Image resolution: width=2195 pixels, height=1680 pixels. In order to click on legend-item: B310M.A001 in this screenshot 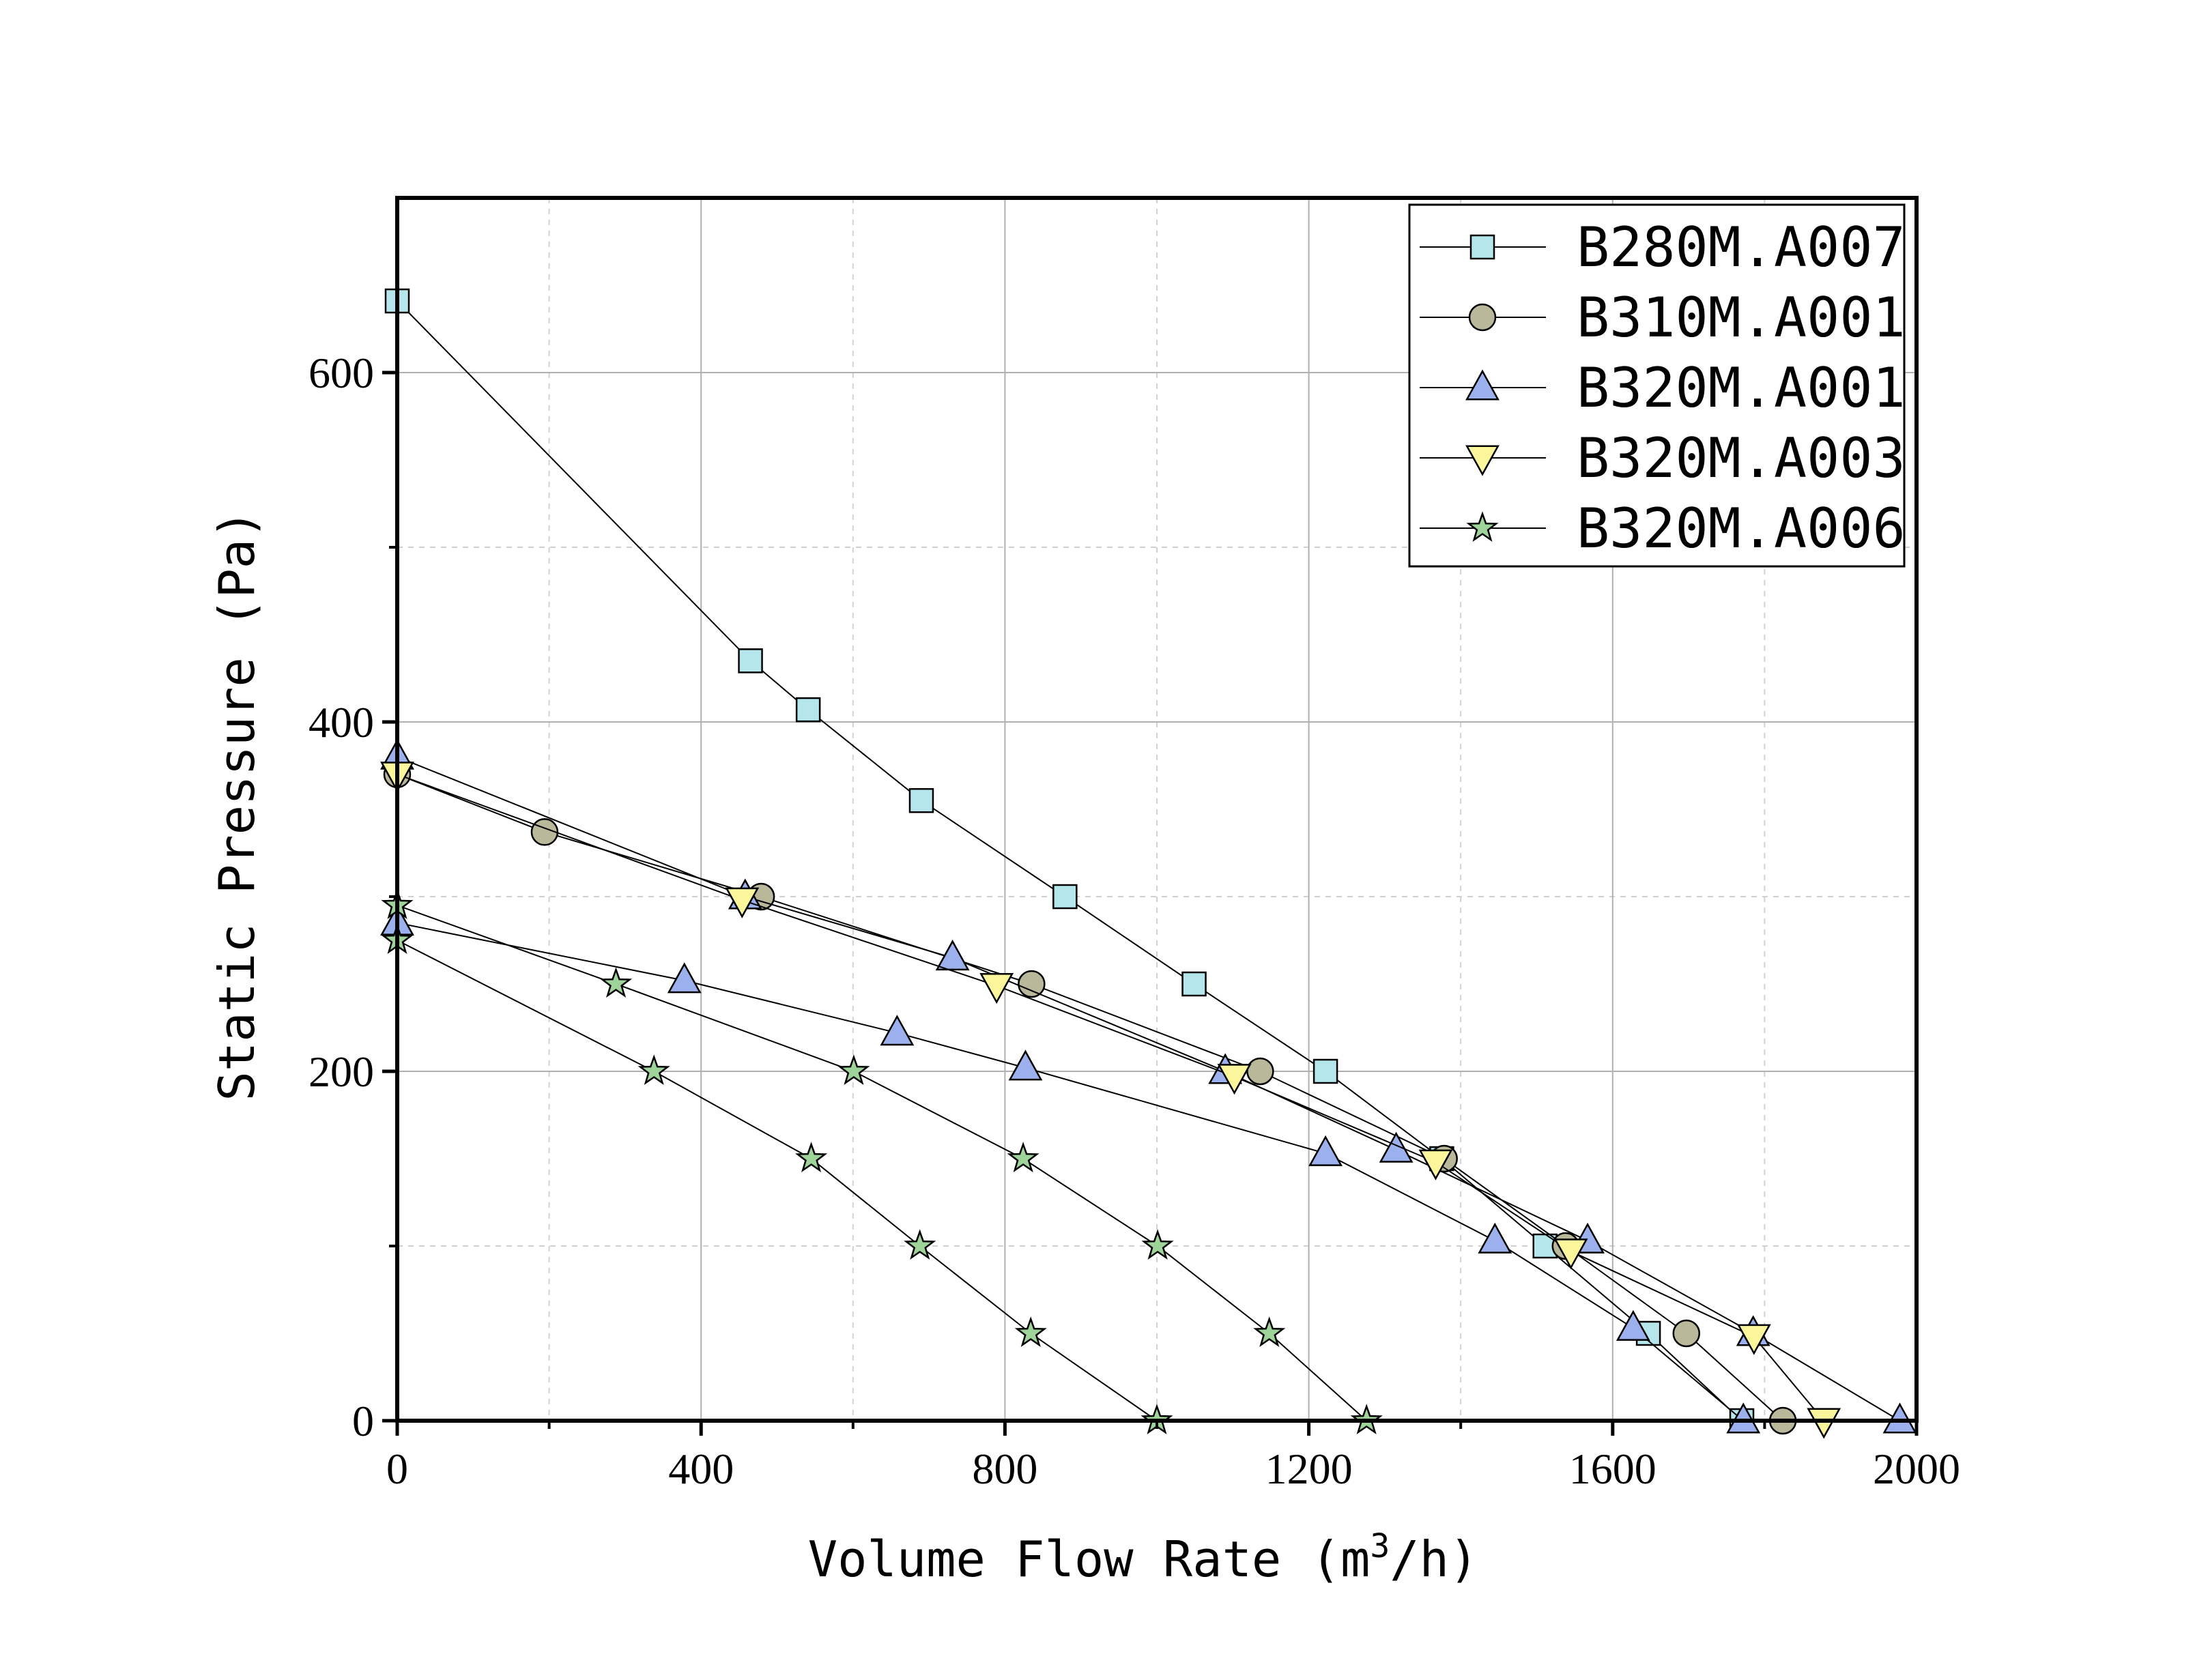, I will do `click(1663, 317)`.